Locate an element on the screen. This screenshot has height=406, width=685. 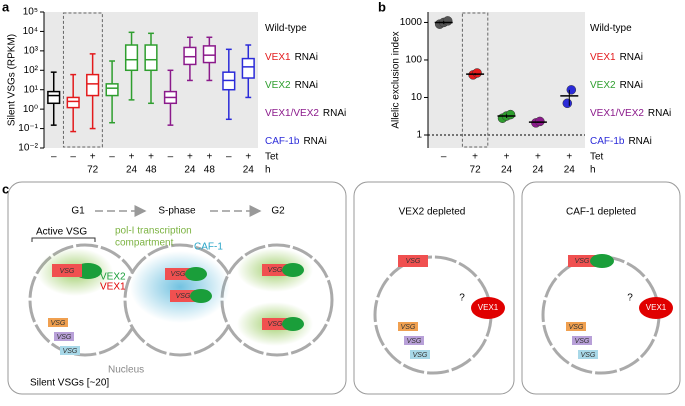
annotation: Silent VSGs [~20] is located at coordinates (69, 383).